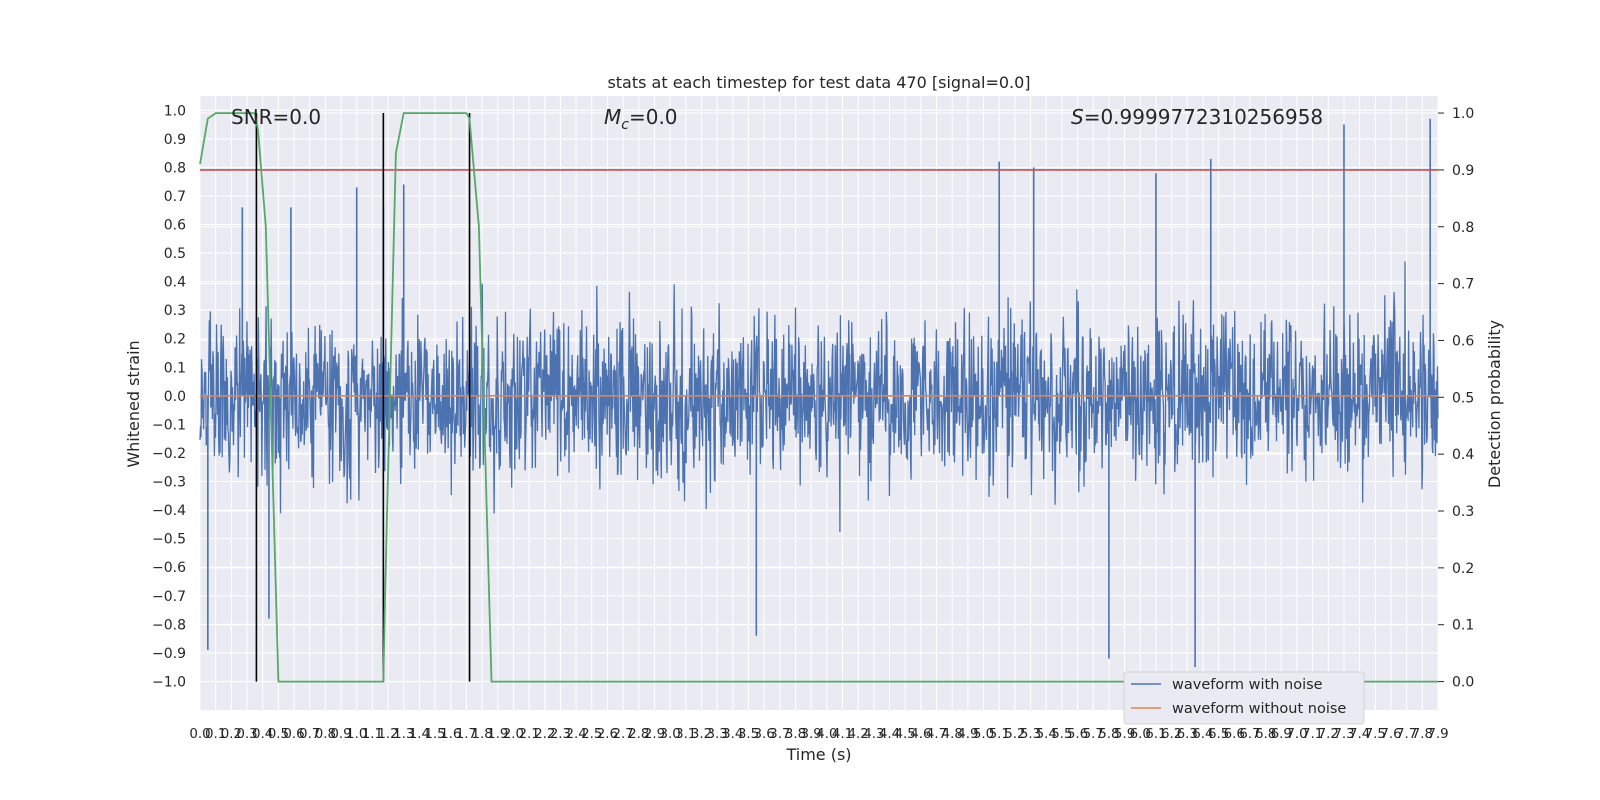  What do you see at coordinates (293, 734) in the screenshot?
I see `x-tick-label: 0.6` at bounding box center [293, 734].